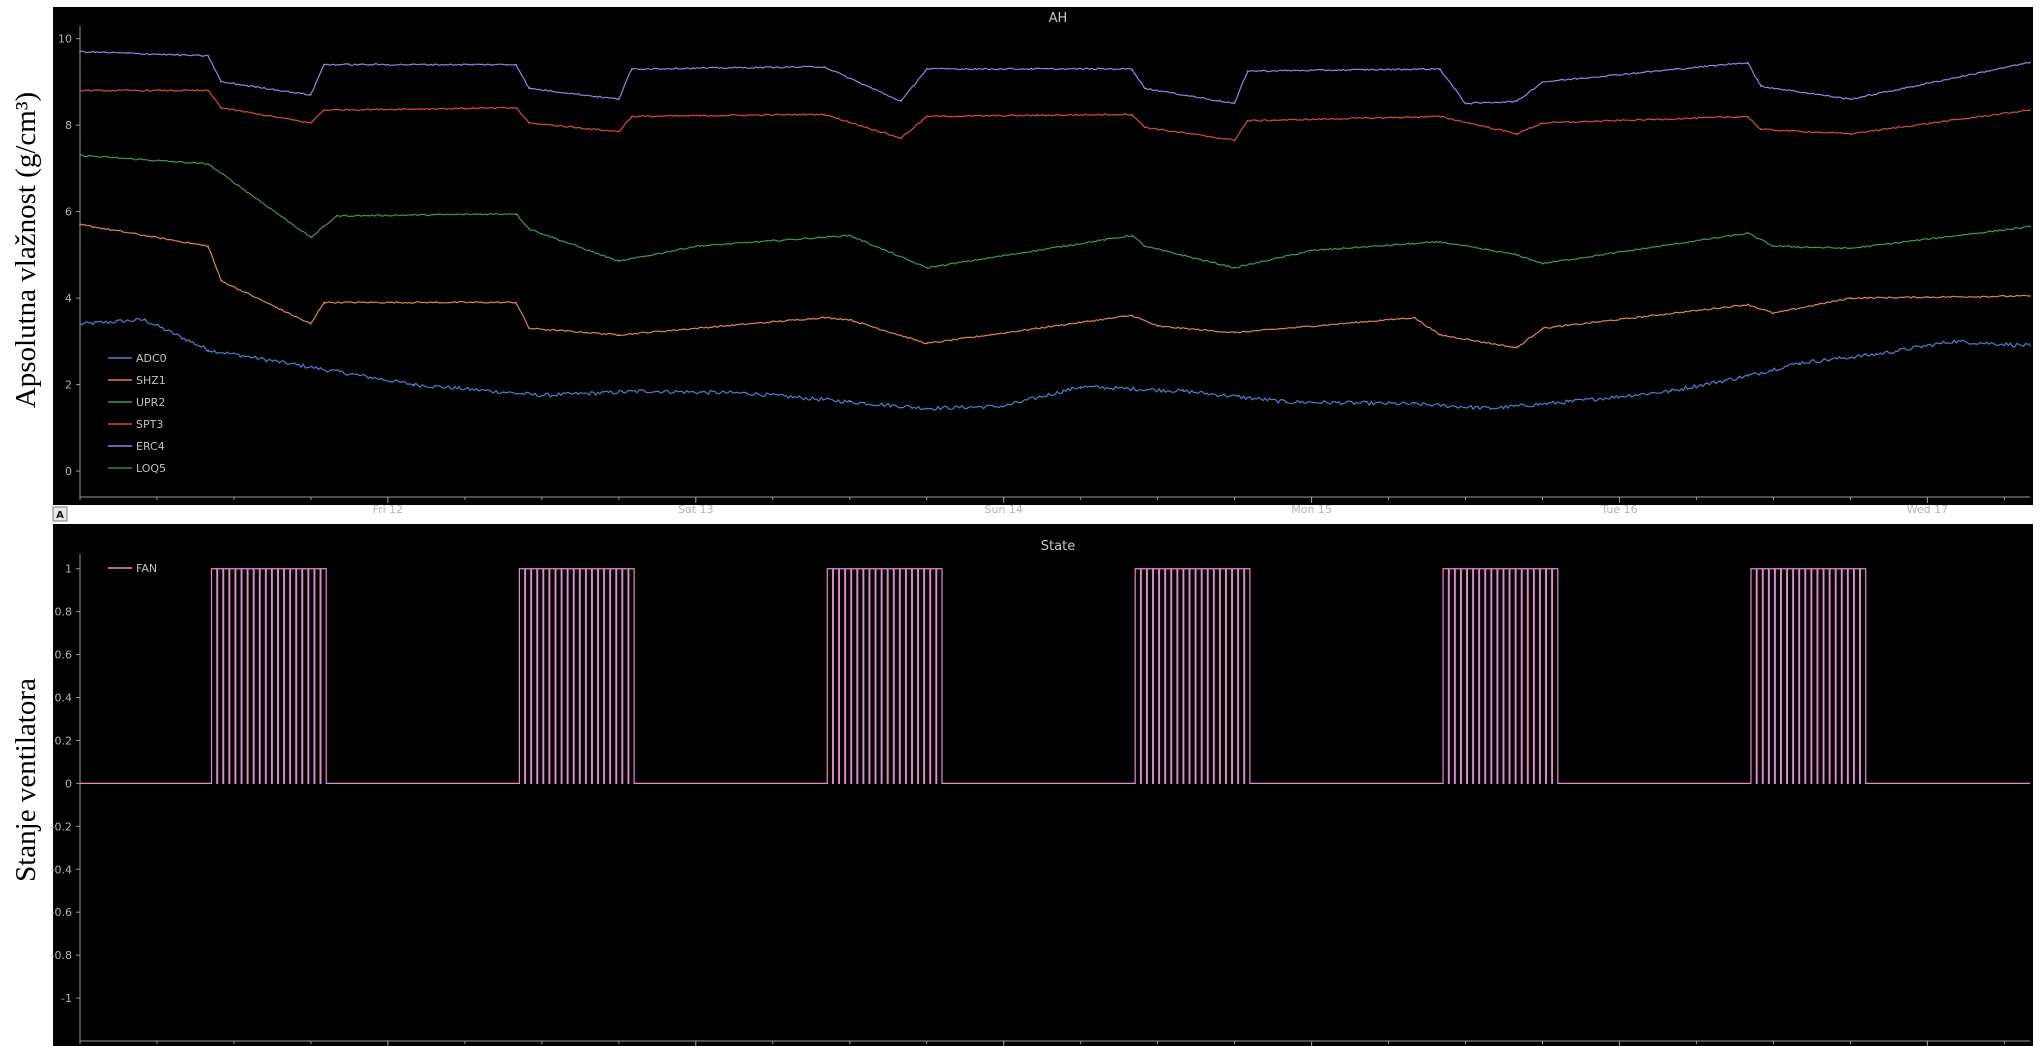  I want to click on y-tick-label: -0.8, so click(61, 955).